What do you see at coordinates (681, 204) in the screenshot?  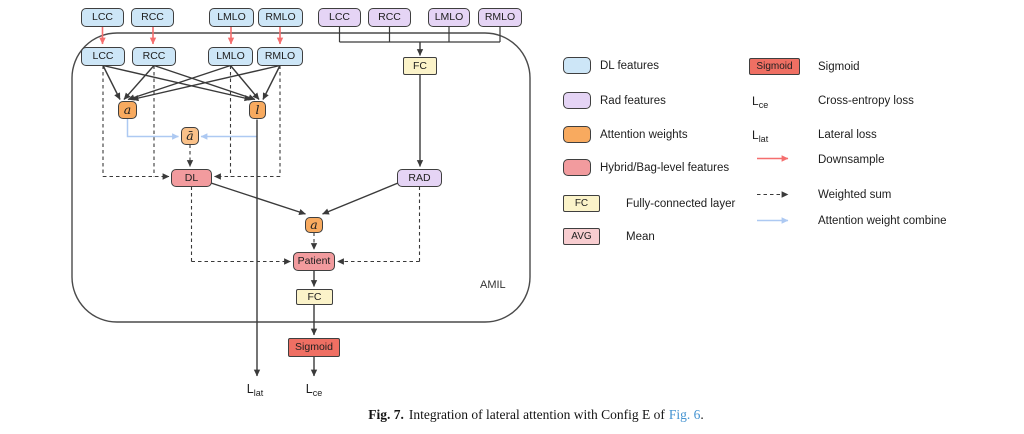 I see `legend-label-fc: Fully-connected layer` at bounding box center [681, 204].